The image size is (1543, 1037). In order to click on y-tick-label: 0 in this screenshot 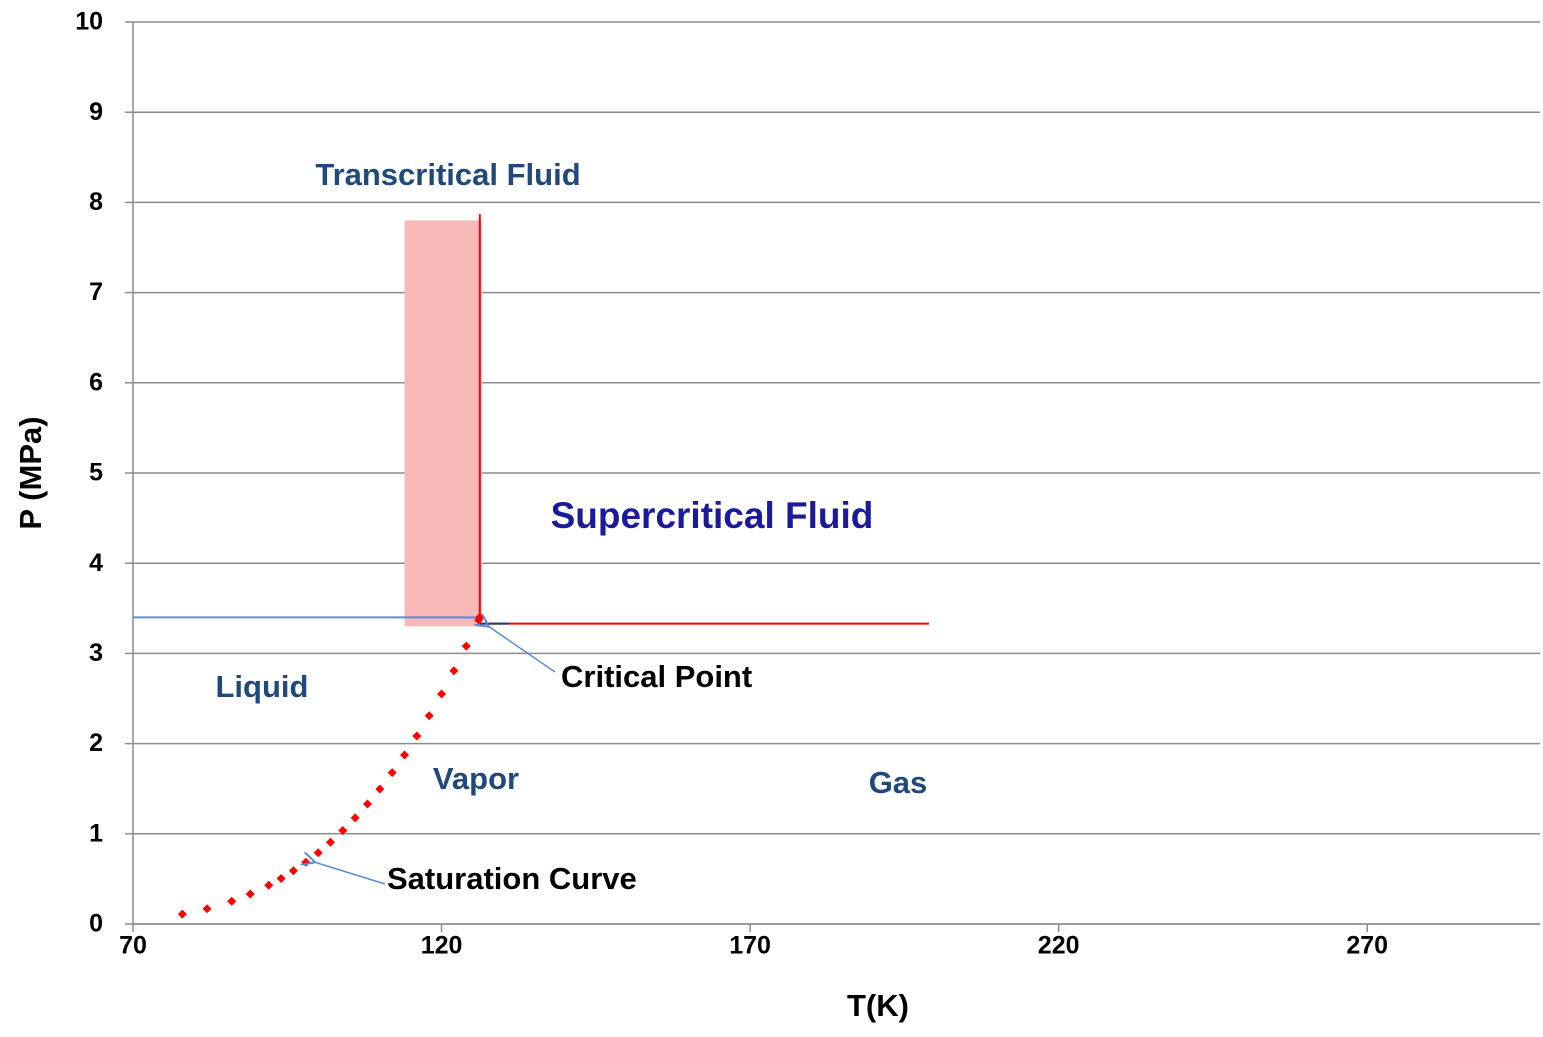, I will do `click(96, 924)`.